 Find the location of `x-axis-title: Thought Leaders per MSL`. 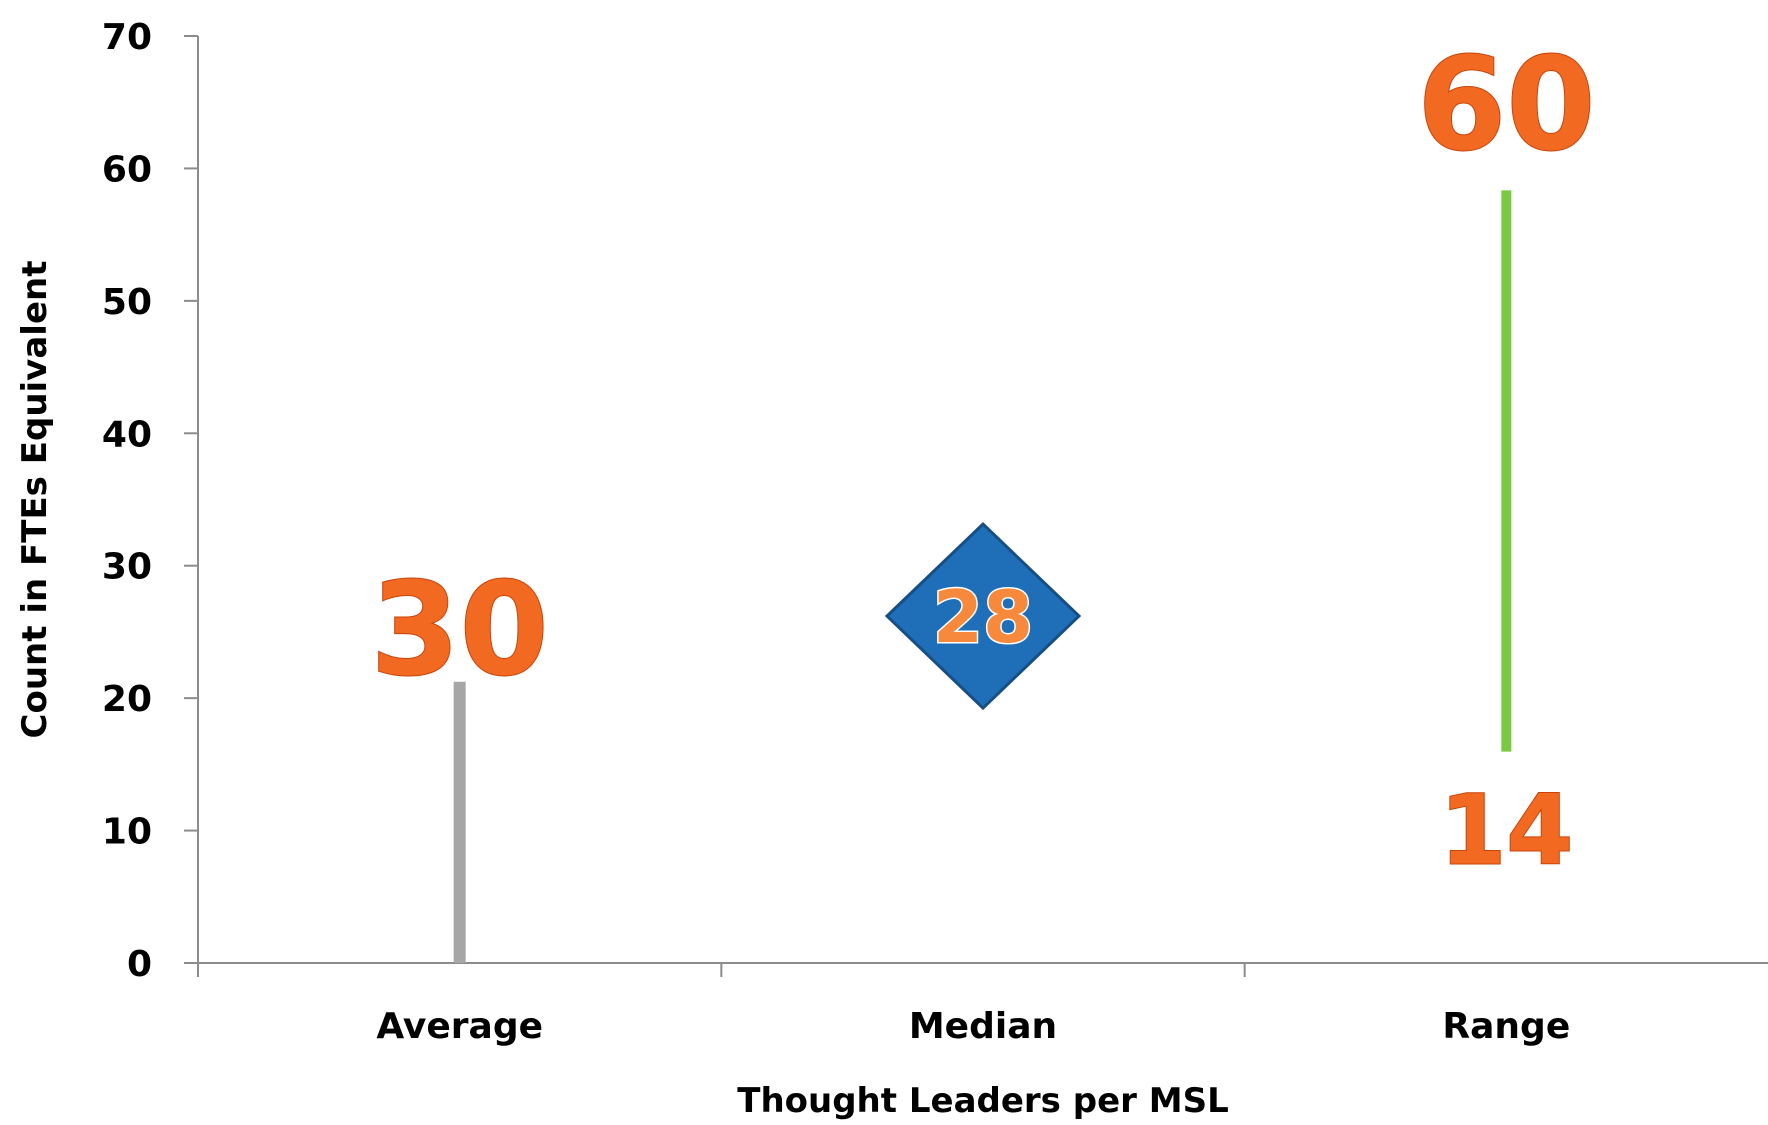

x-axis-title: Thought Leaders per MSL is located at coordinates (983, 1101).